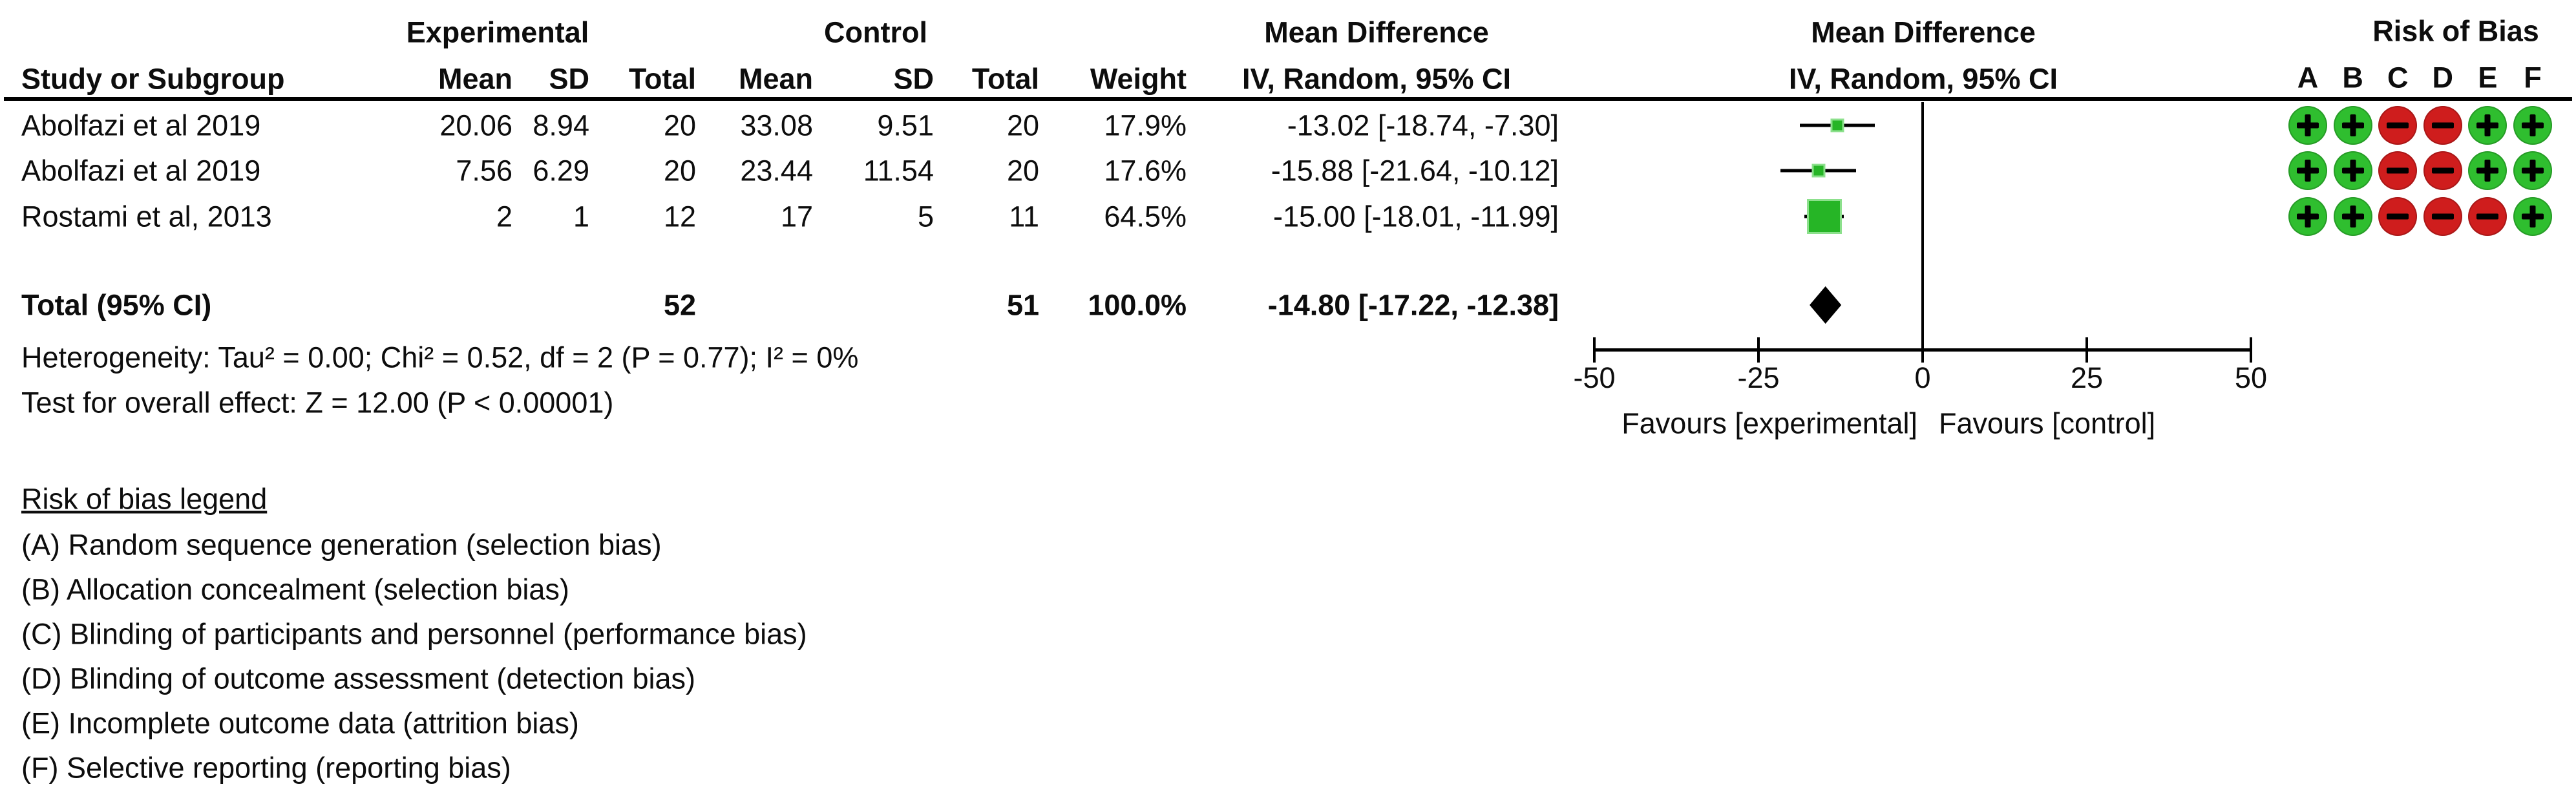  Describe the element at coordinates (1376, 32) in the screenshot. I see `md-column-header: Mean Difference` at that location.